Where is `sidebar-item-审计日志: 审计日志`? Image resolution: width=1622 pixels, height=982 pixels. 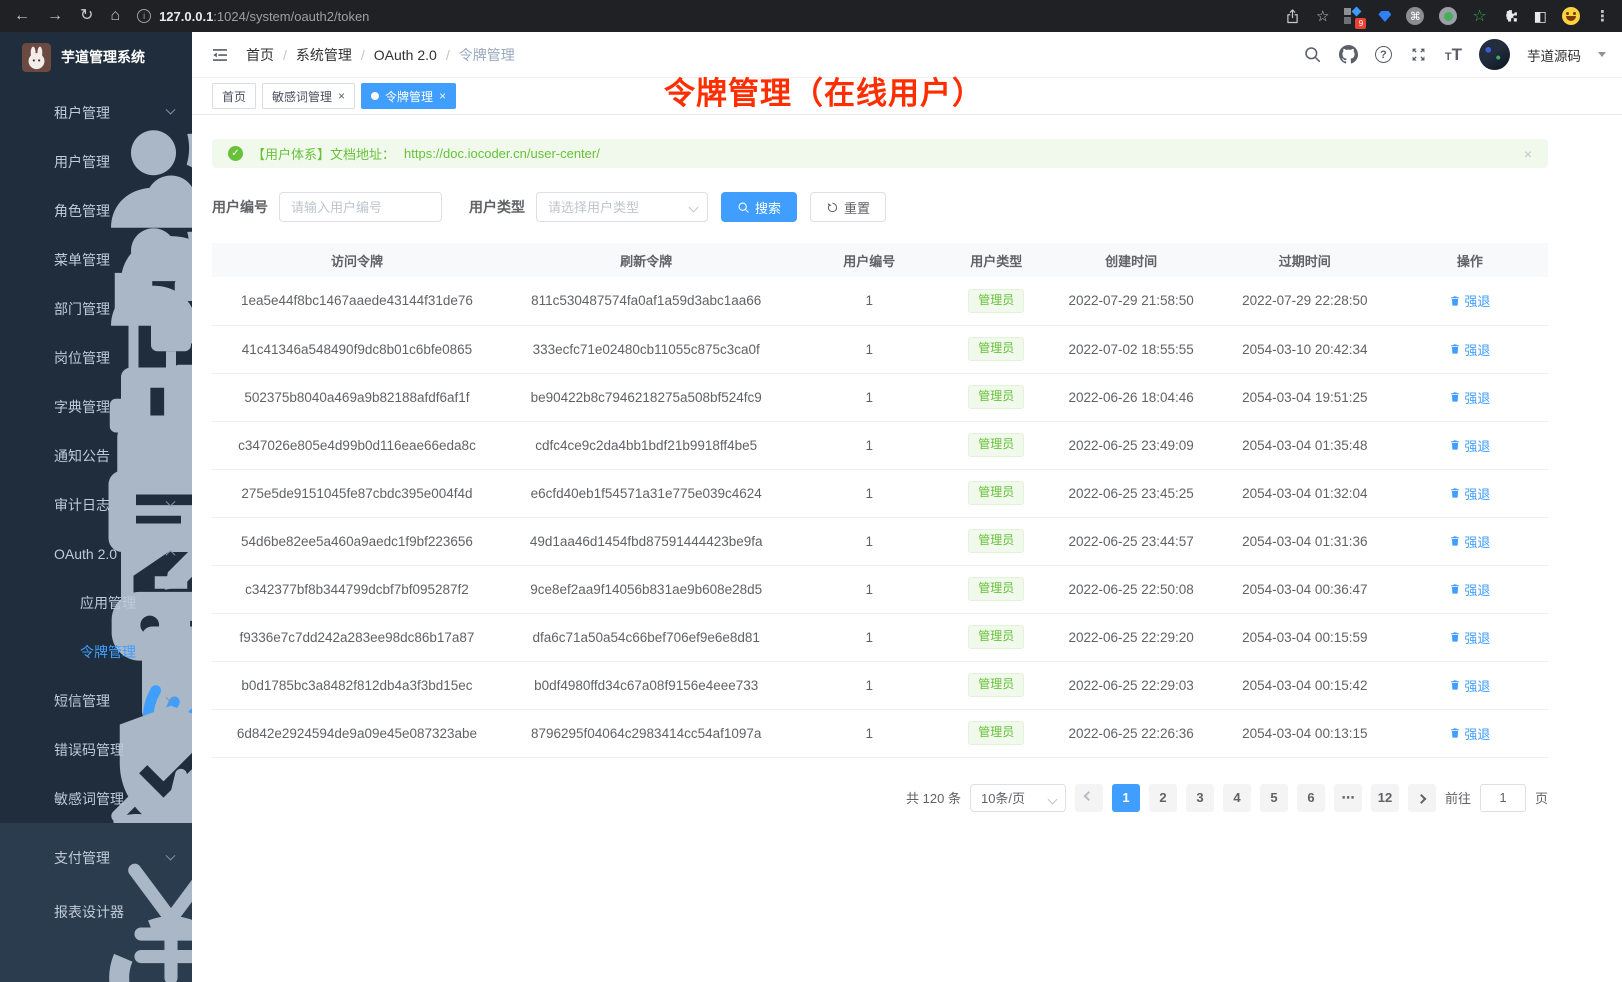 sidebar-item-审计日志: 审计日志 is located at coordinates (96, 504).